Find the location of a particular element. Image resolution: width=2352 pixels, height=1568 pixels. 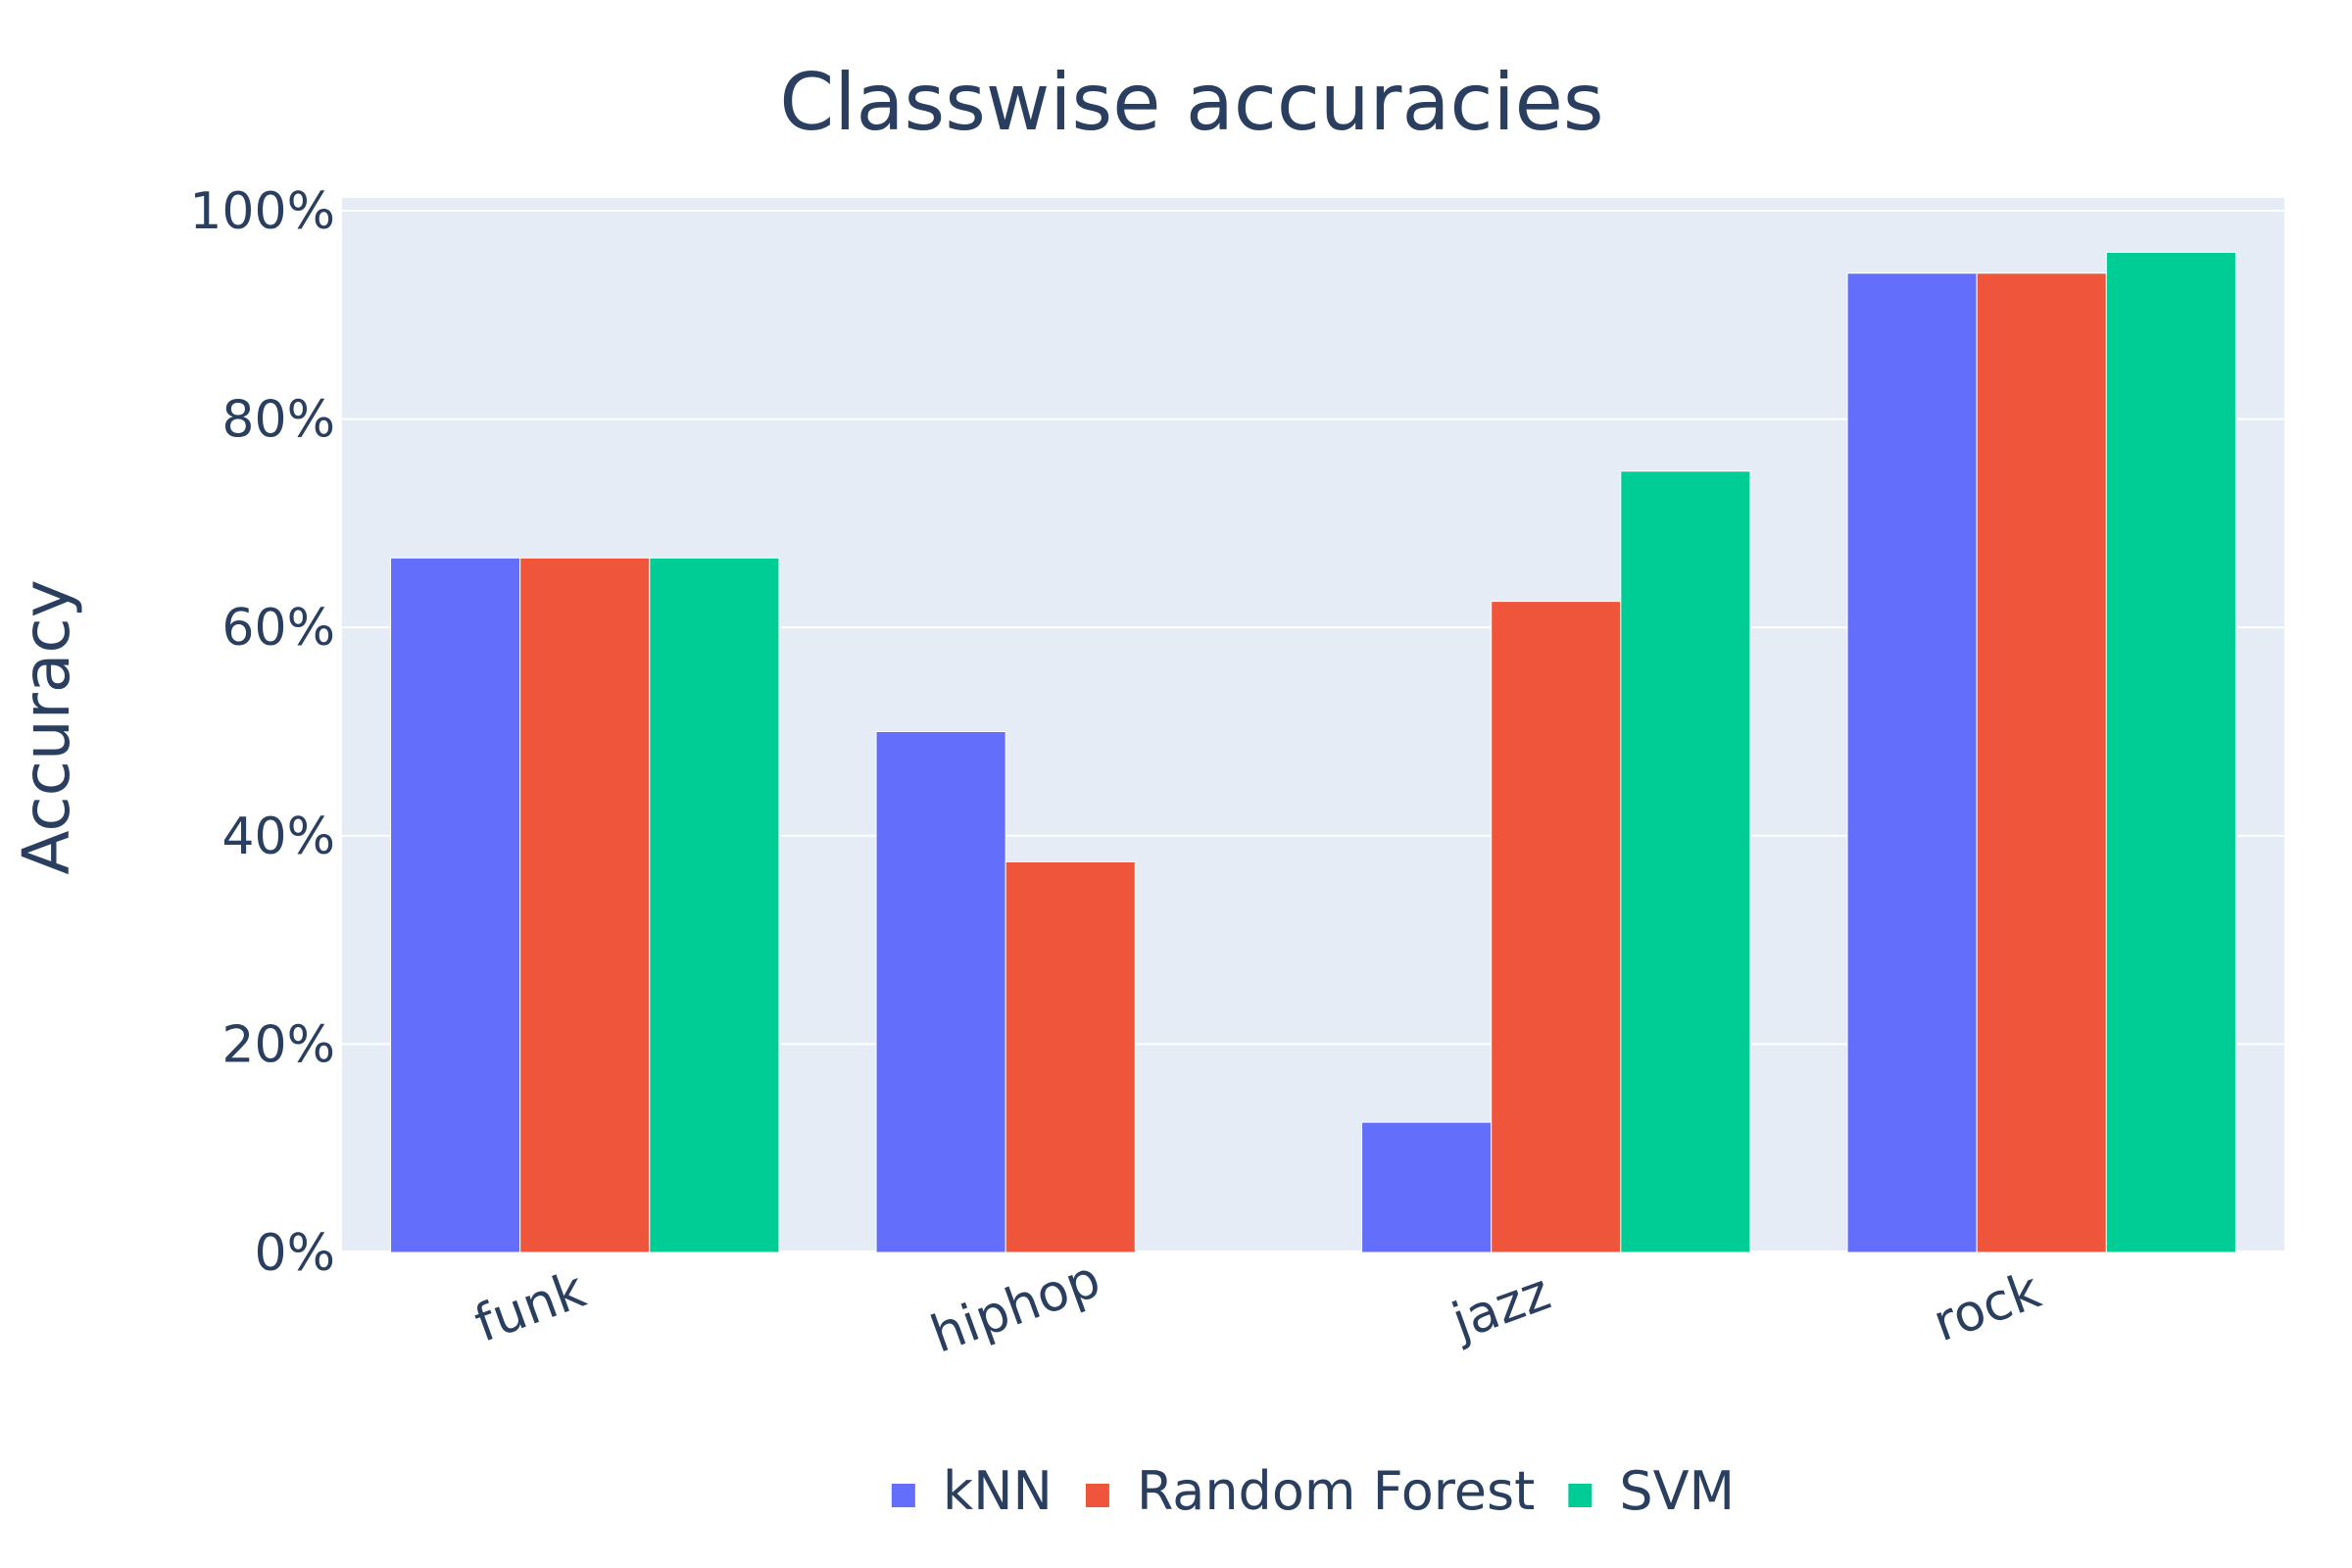

bar-funk-knn is located at coordinates (455, 905).